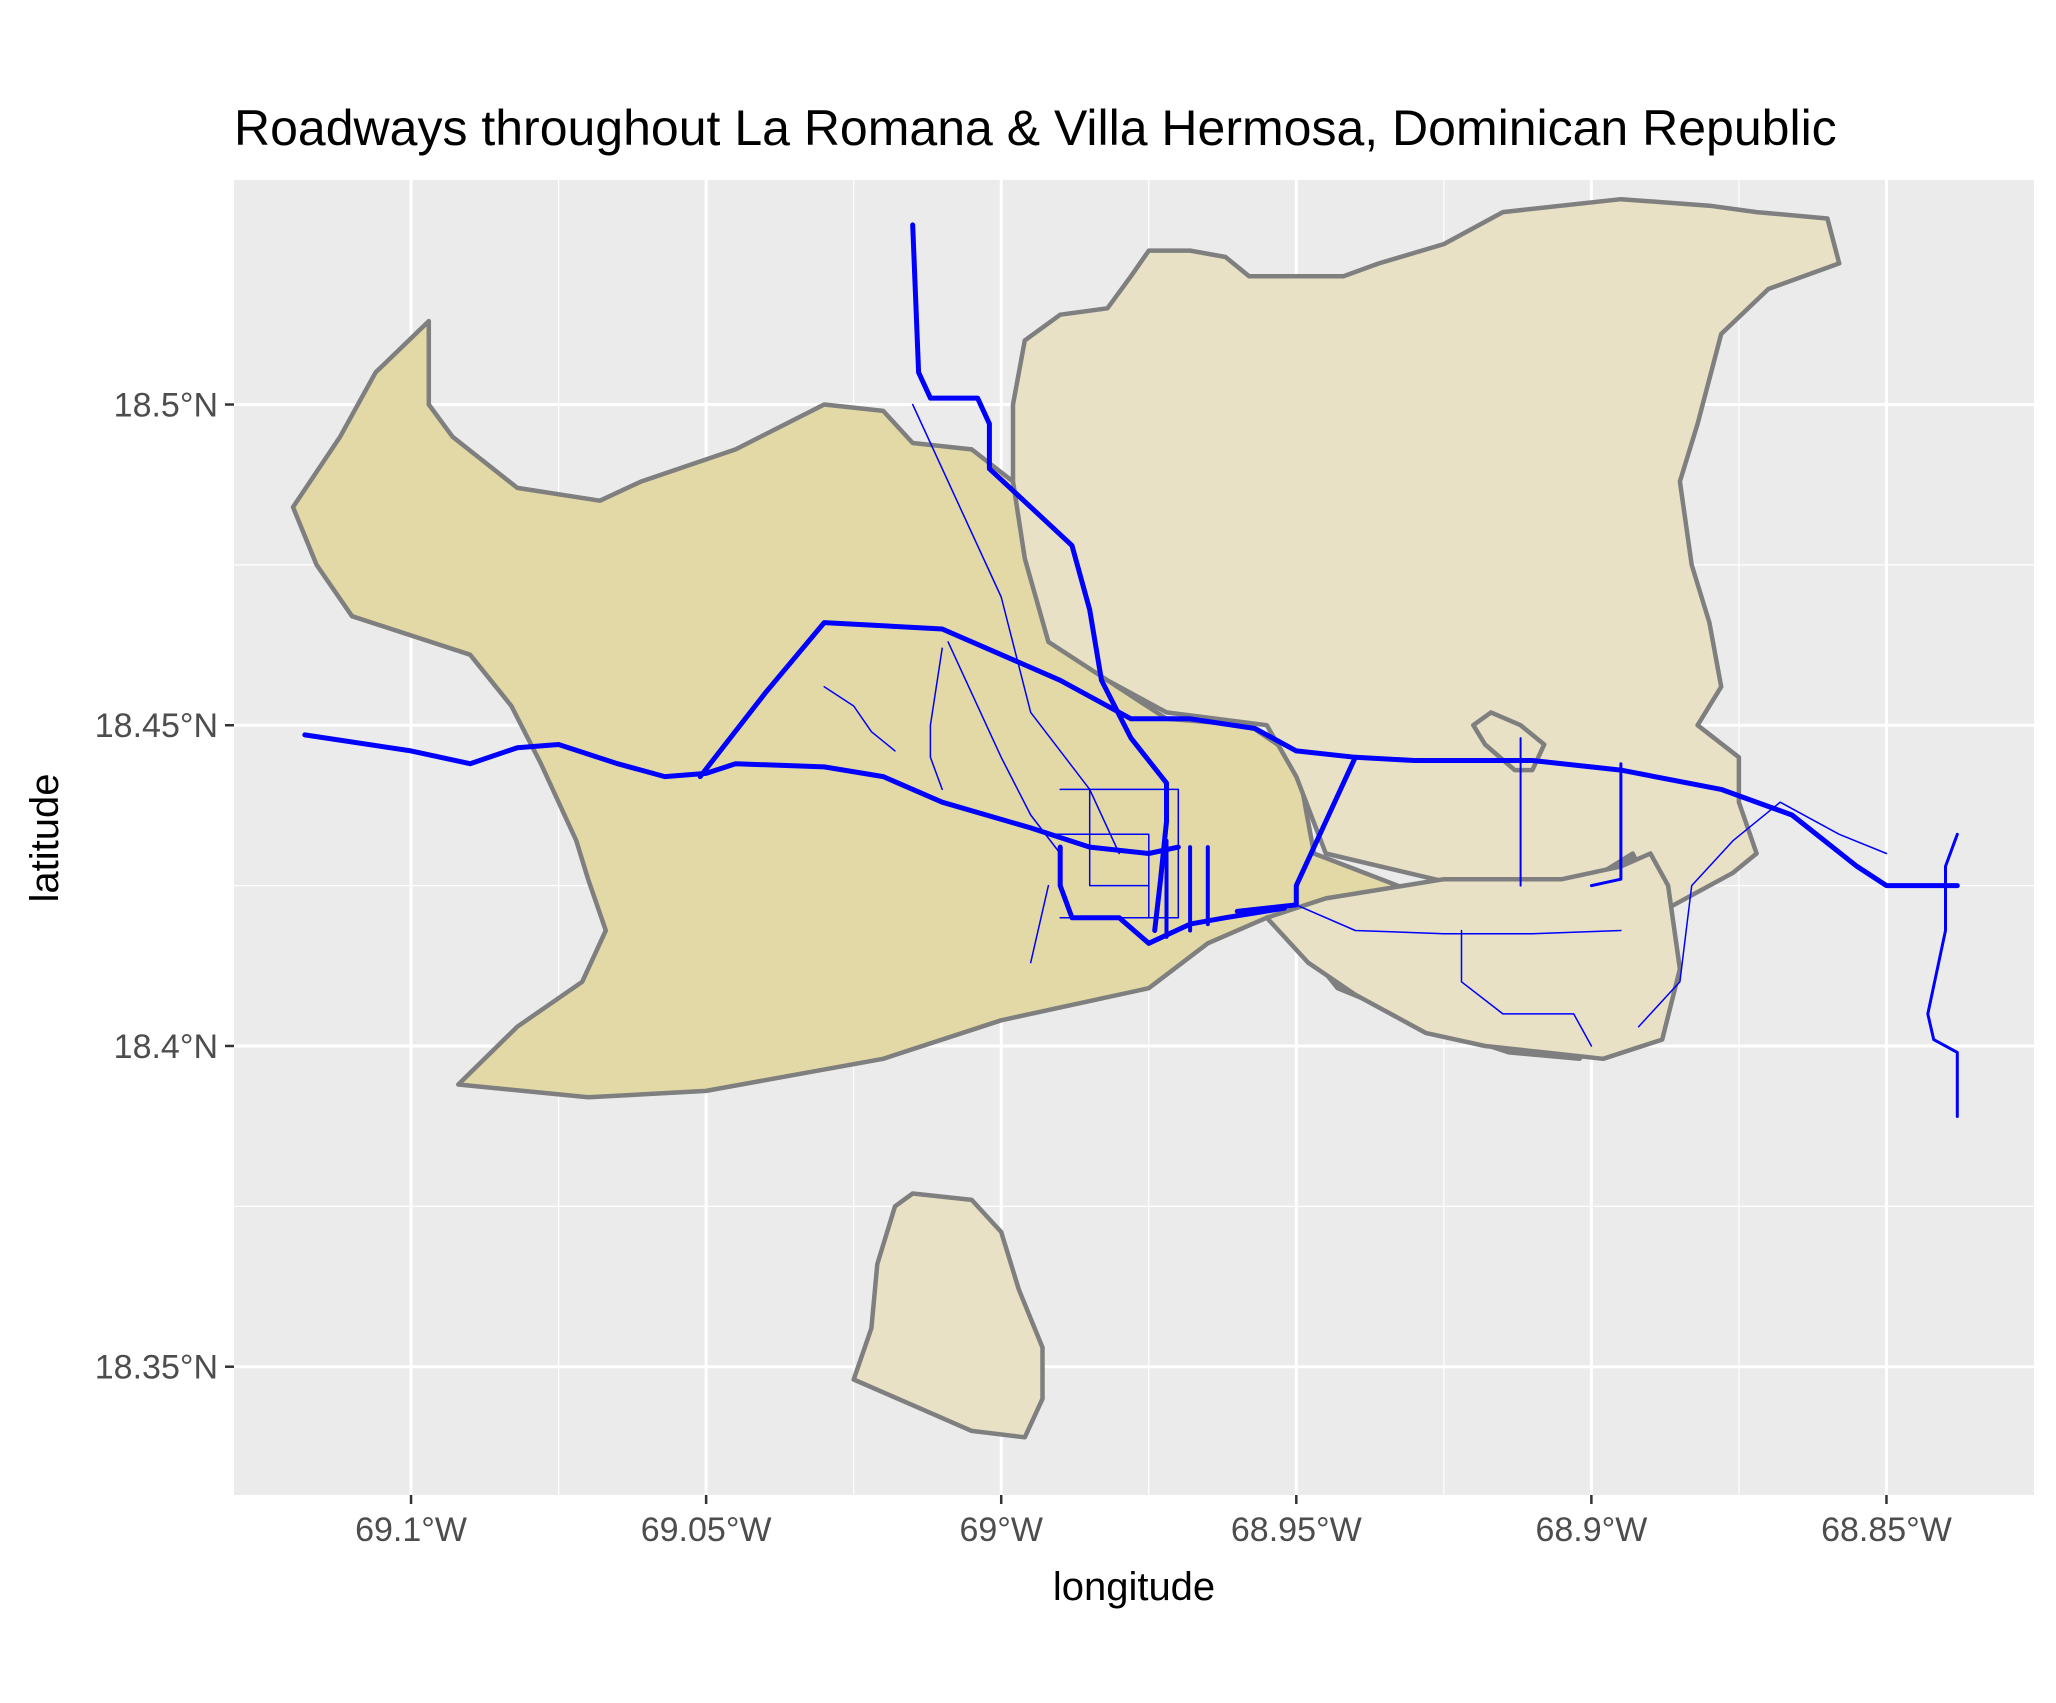 The width and height of the screenshot is (2056, 1703). Describe the element at coordinates (706, 1530) in the screenshot. I see `x-tick-label: 69.05°W` at that location.